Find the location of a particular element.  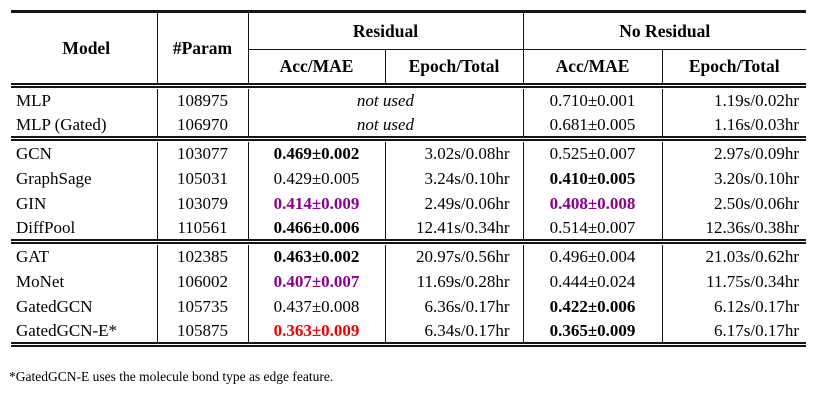

res-time-cell: 11.69s/0.28hr is located at coordinates (454, 282).